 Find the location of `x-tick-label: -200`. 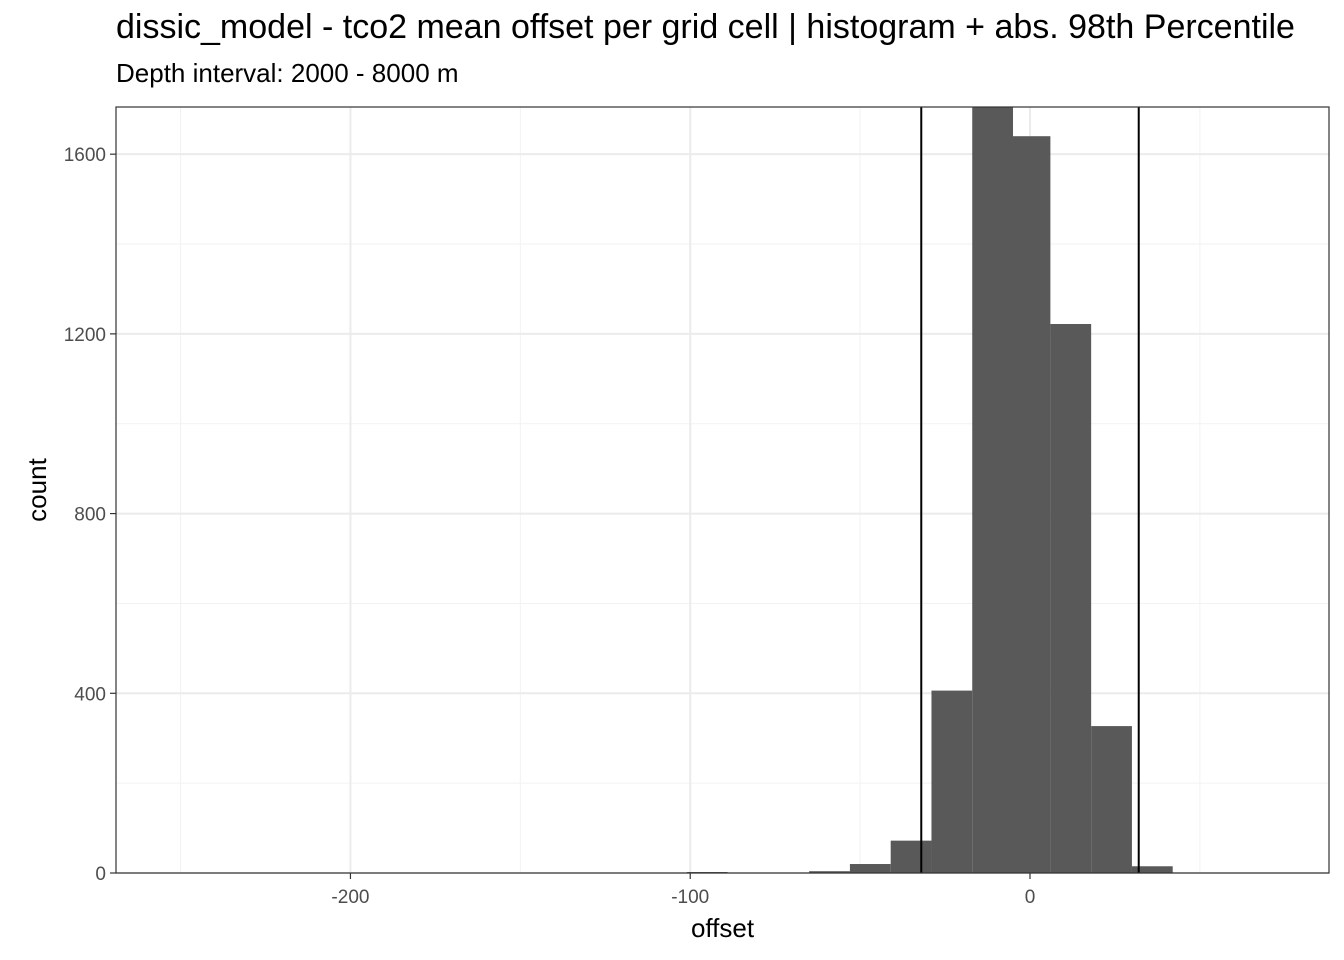

x-tick-label: -200 is located at coordinates (350, 897).